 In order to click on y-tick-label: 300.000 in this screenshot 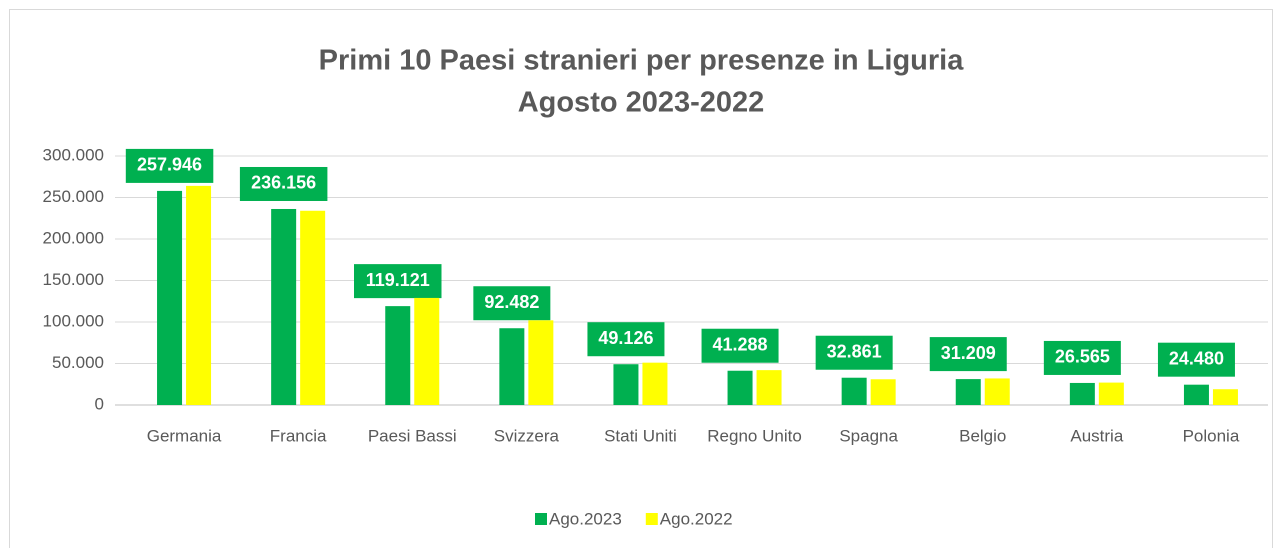, I will do `click(73, 154)`.